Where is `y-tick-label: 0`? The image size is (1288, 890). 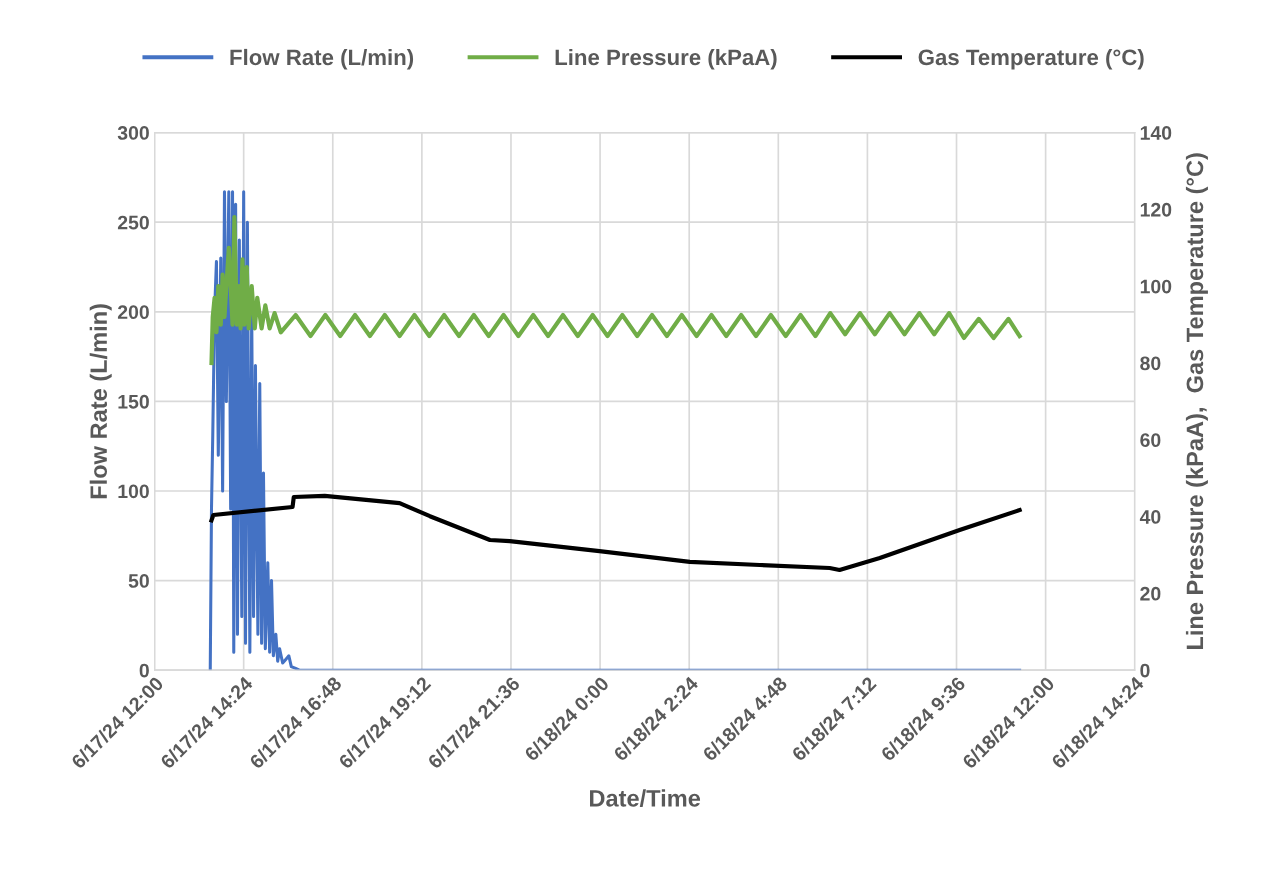
y-tick-label: 0 is located at coordinates (144, 670).